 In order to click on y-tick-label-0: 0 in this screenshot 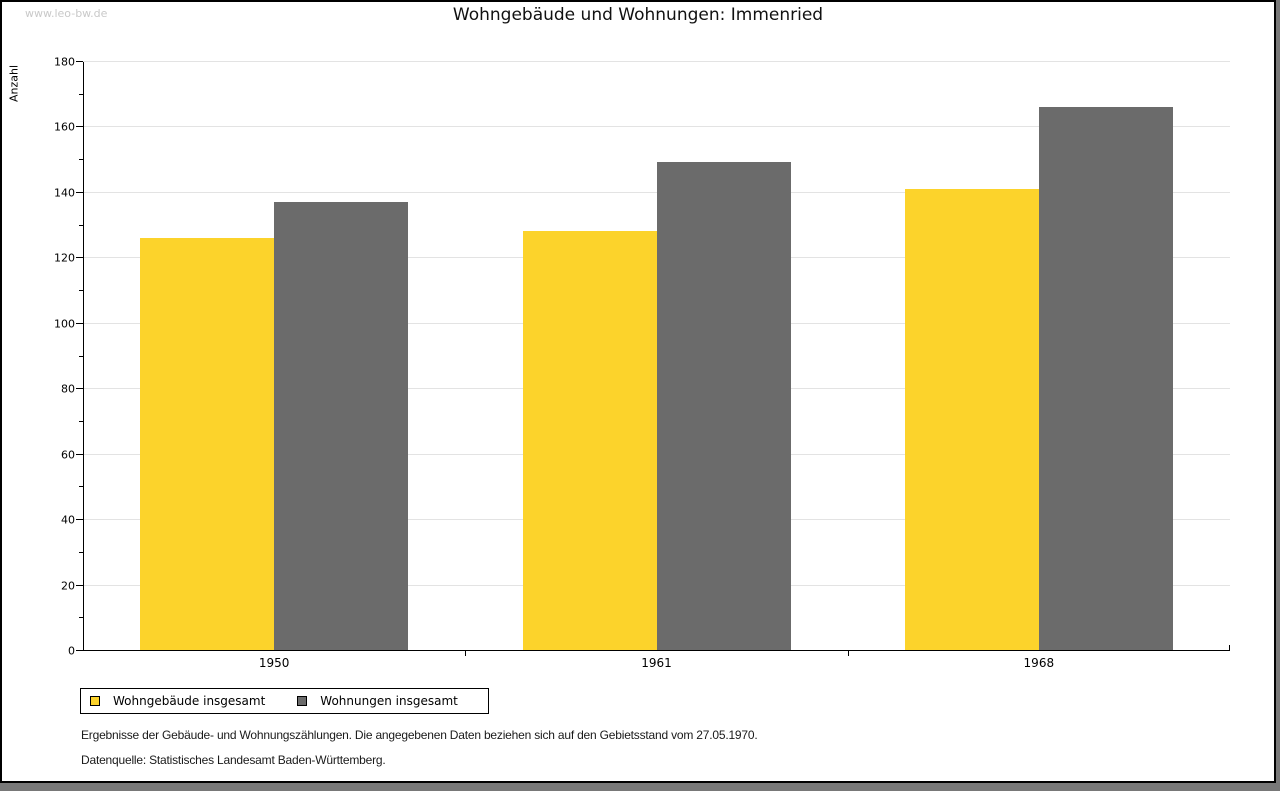, I will do `click(71, 651)`.